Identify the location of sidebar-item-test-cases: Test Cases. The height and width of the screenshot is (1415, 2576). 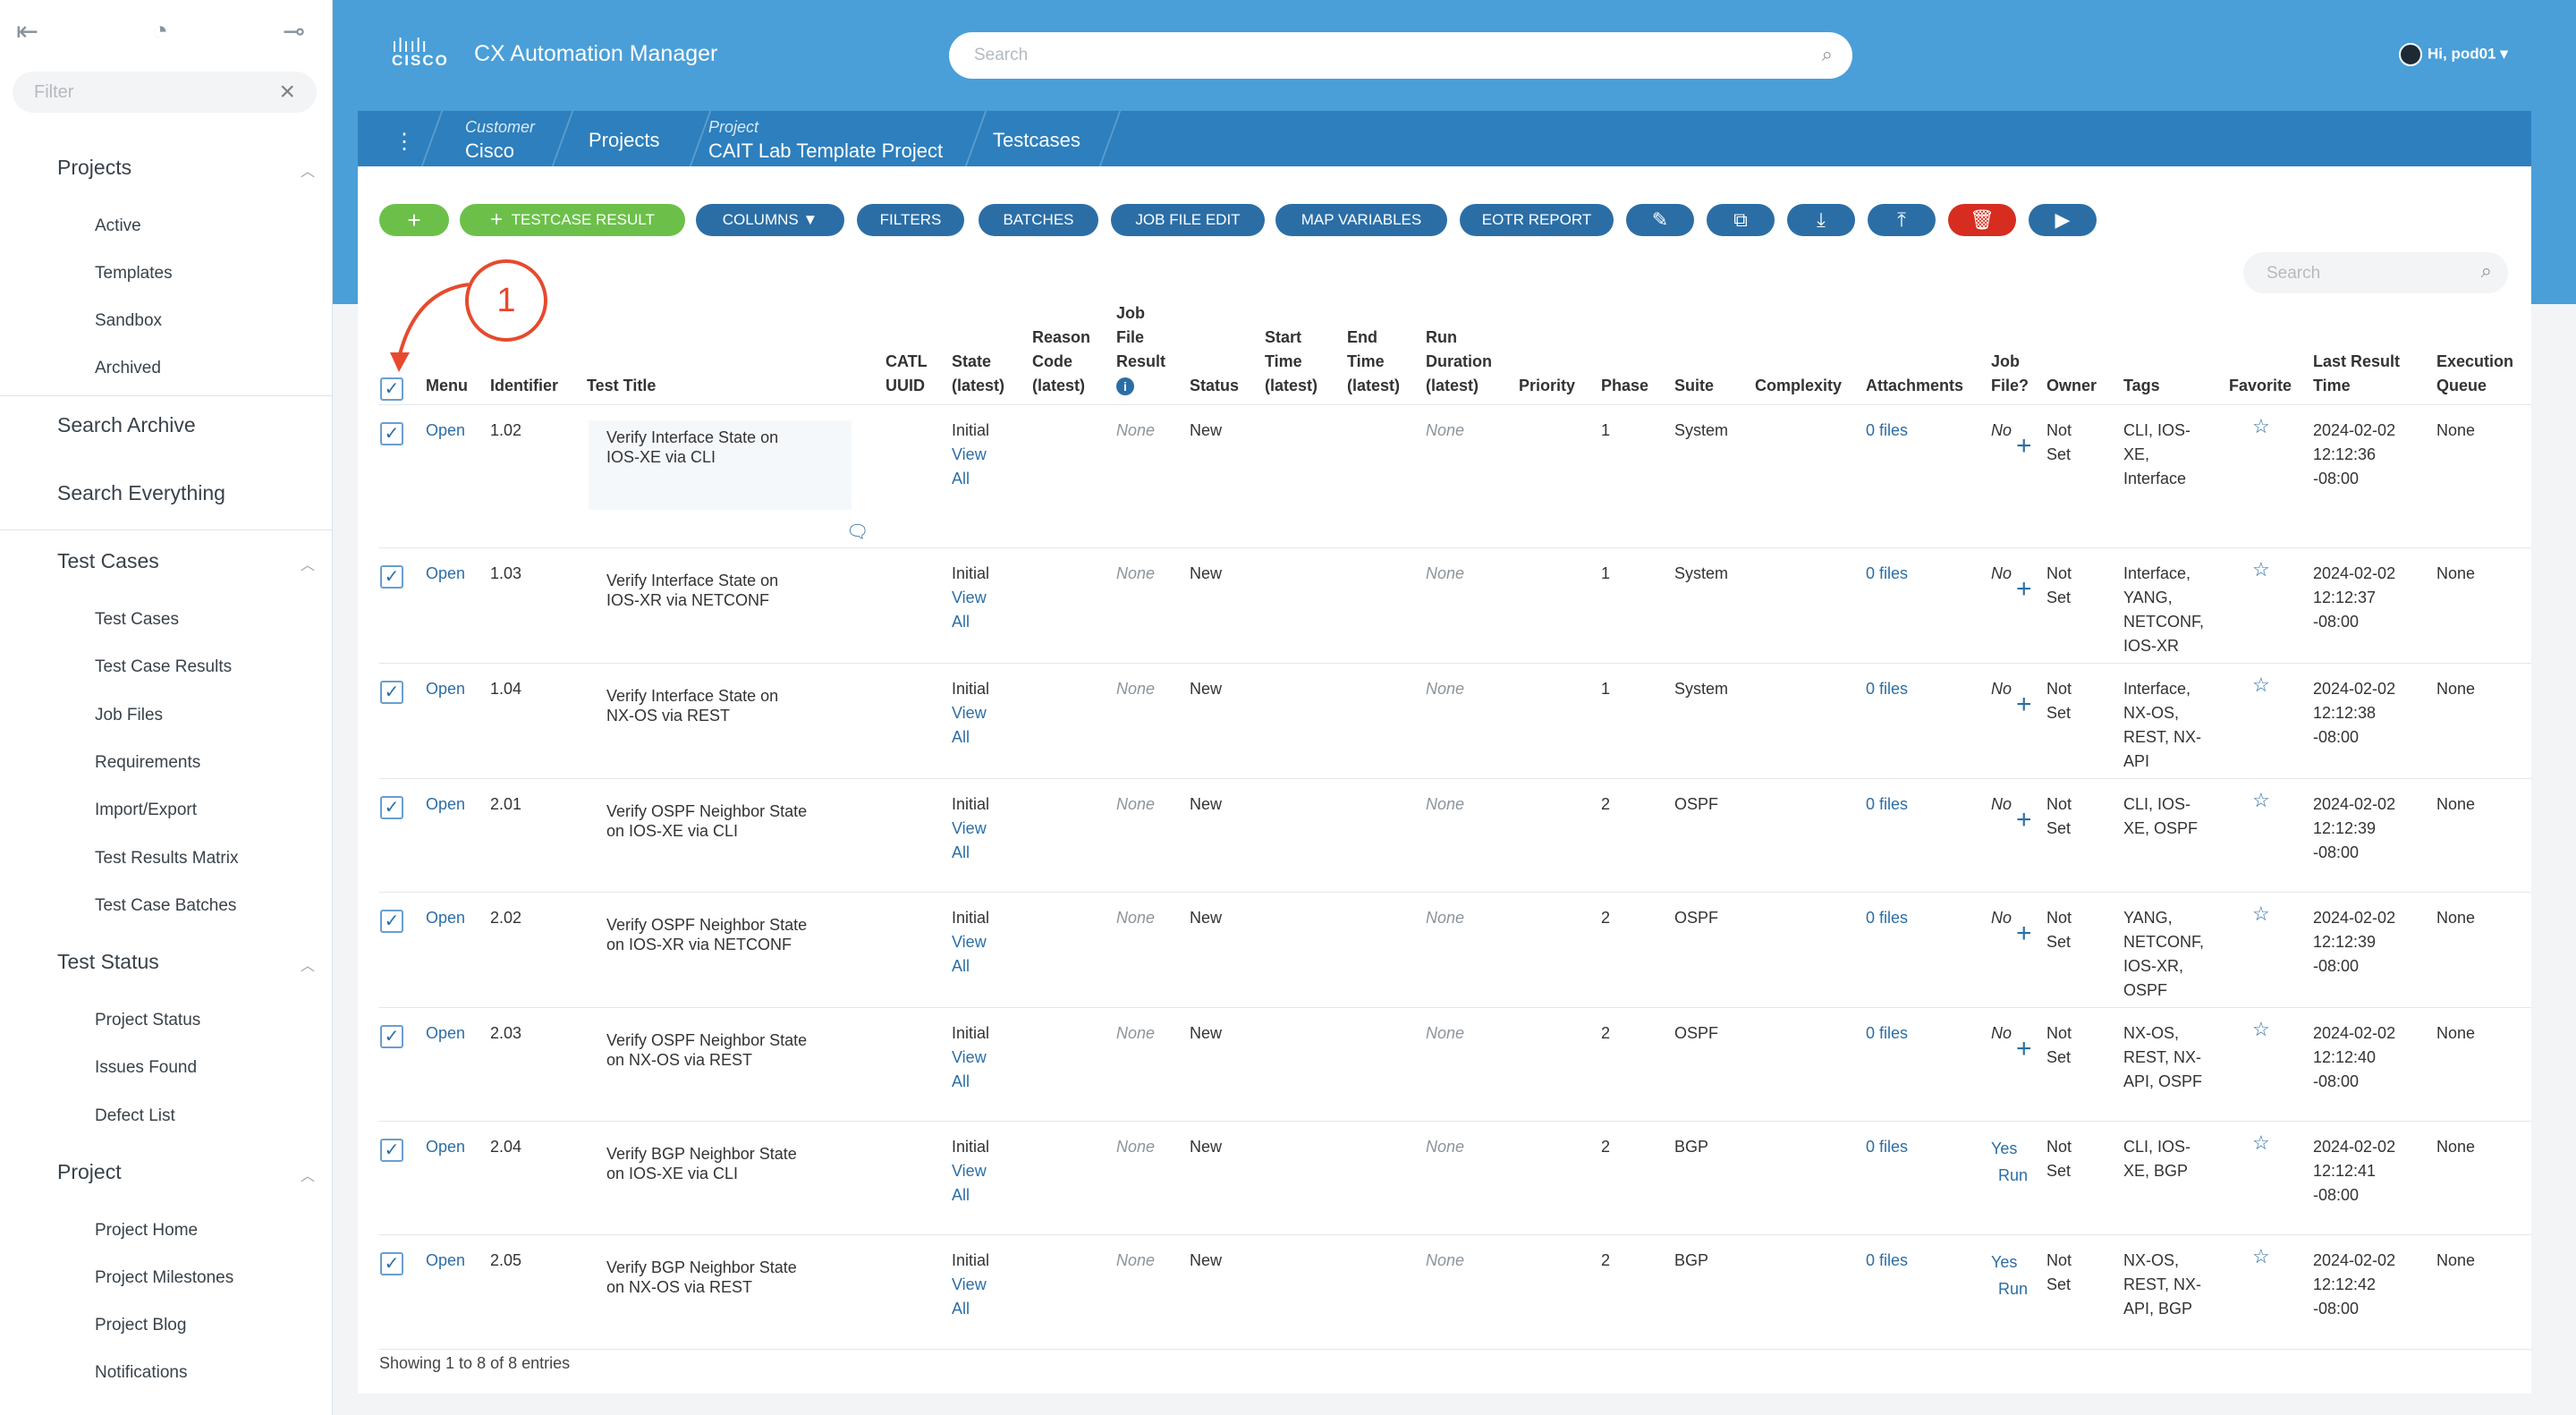
(137, 620).